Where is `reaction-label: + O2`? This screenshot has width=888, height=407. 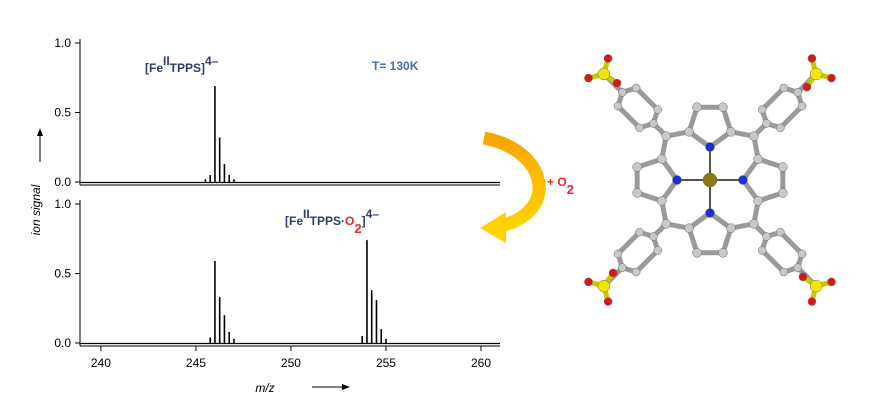 reaction-label: + O2 is located at coordinates (560, 186).